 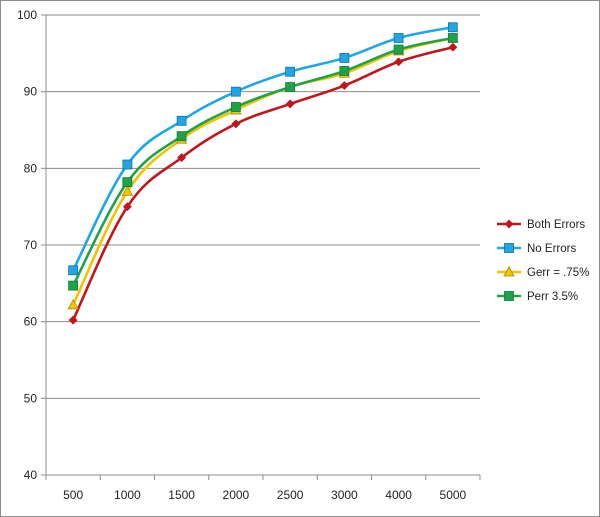 I want to click on y-tick-label: 60, so click(x=31, y=322).